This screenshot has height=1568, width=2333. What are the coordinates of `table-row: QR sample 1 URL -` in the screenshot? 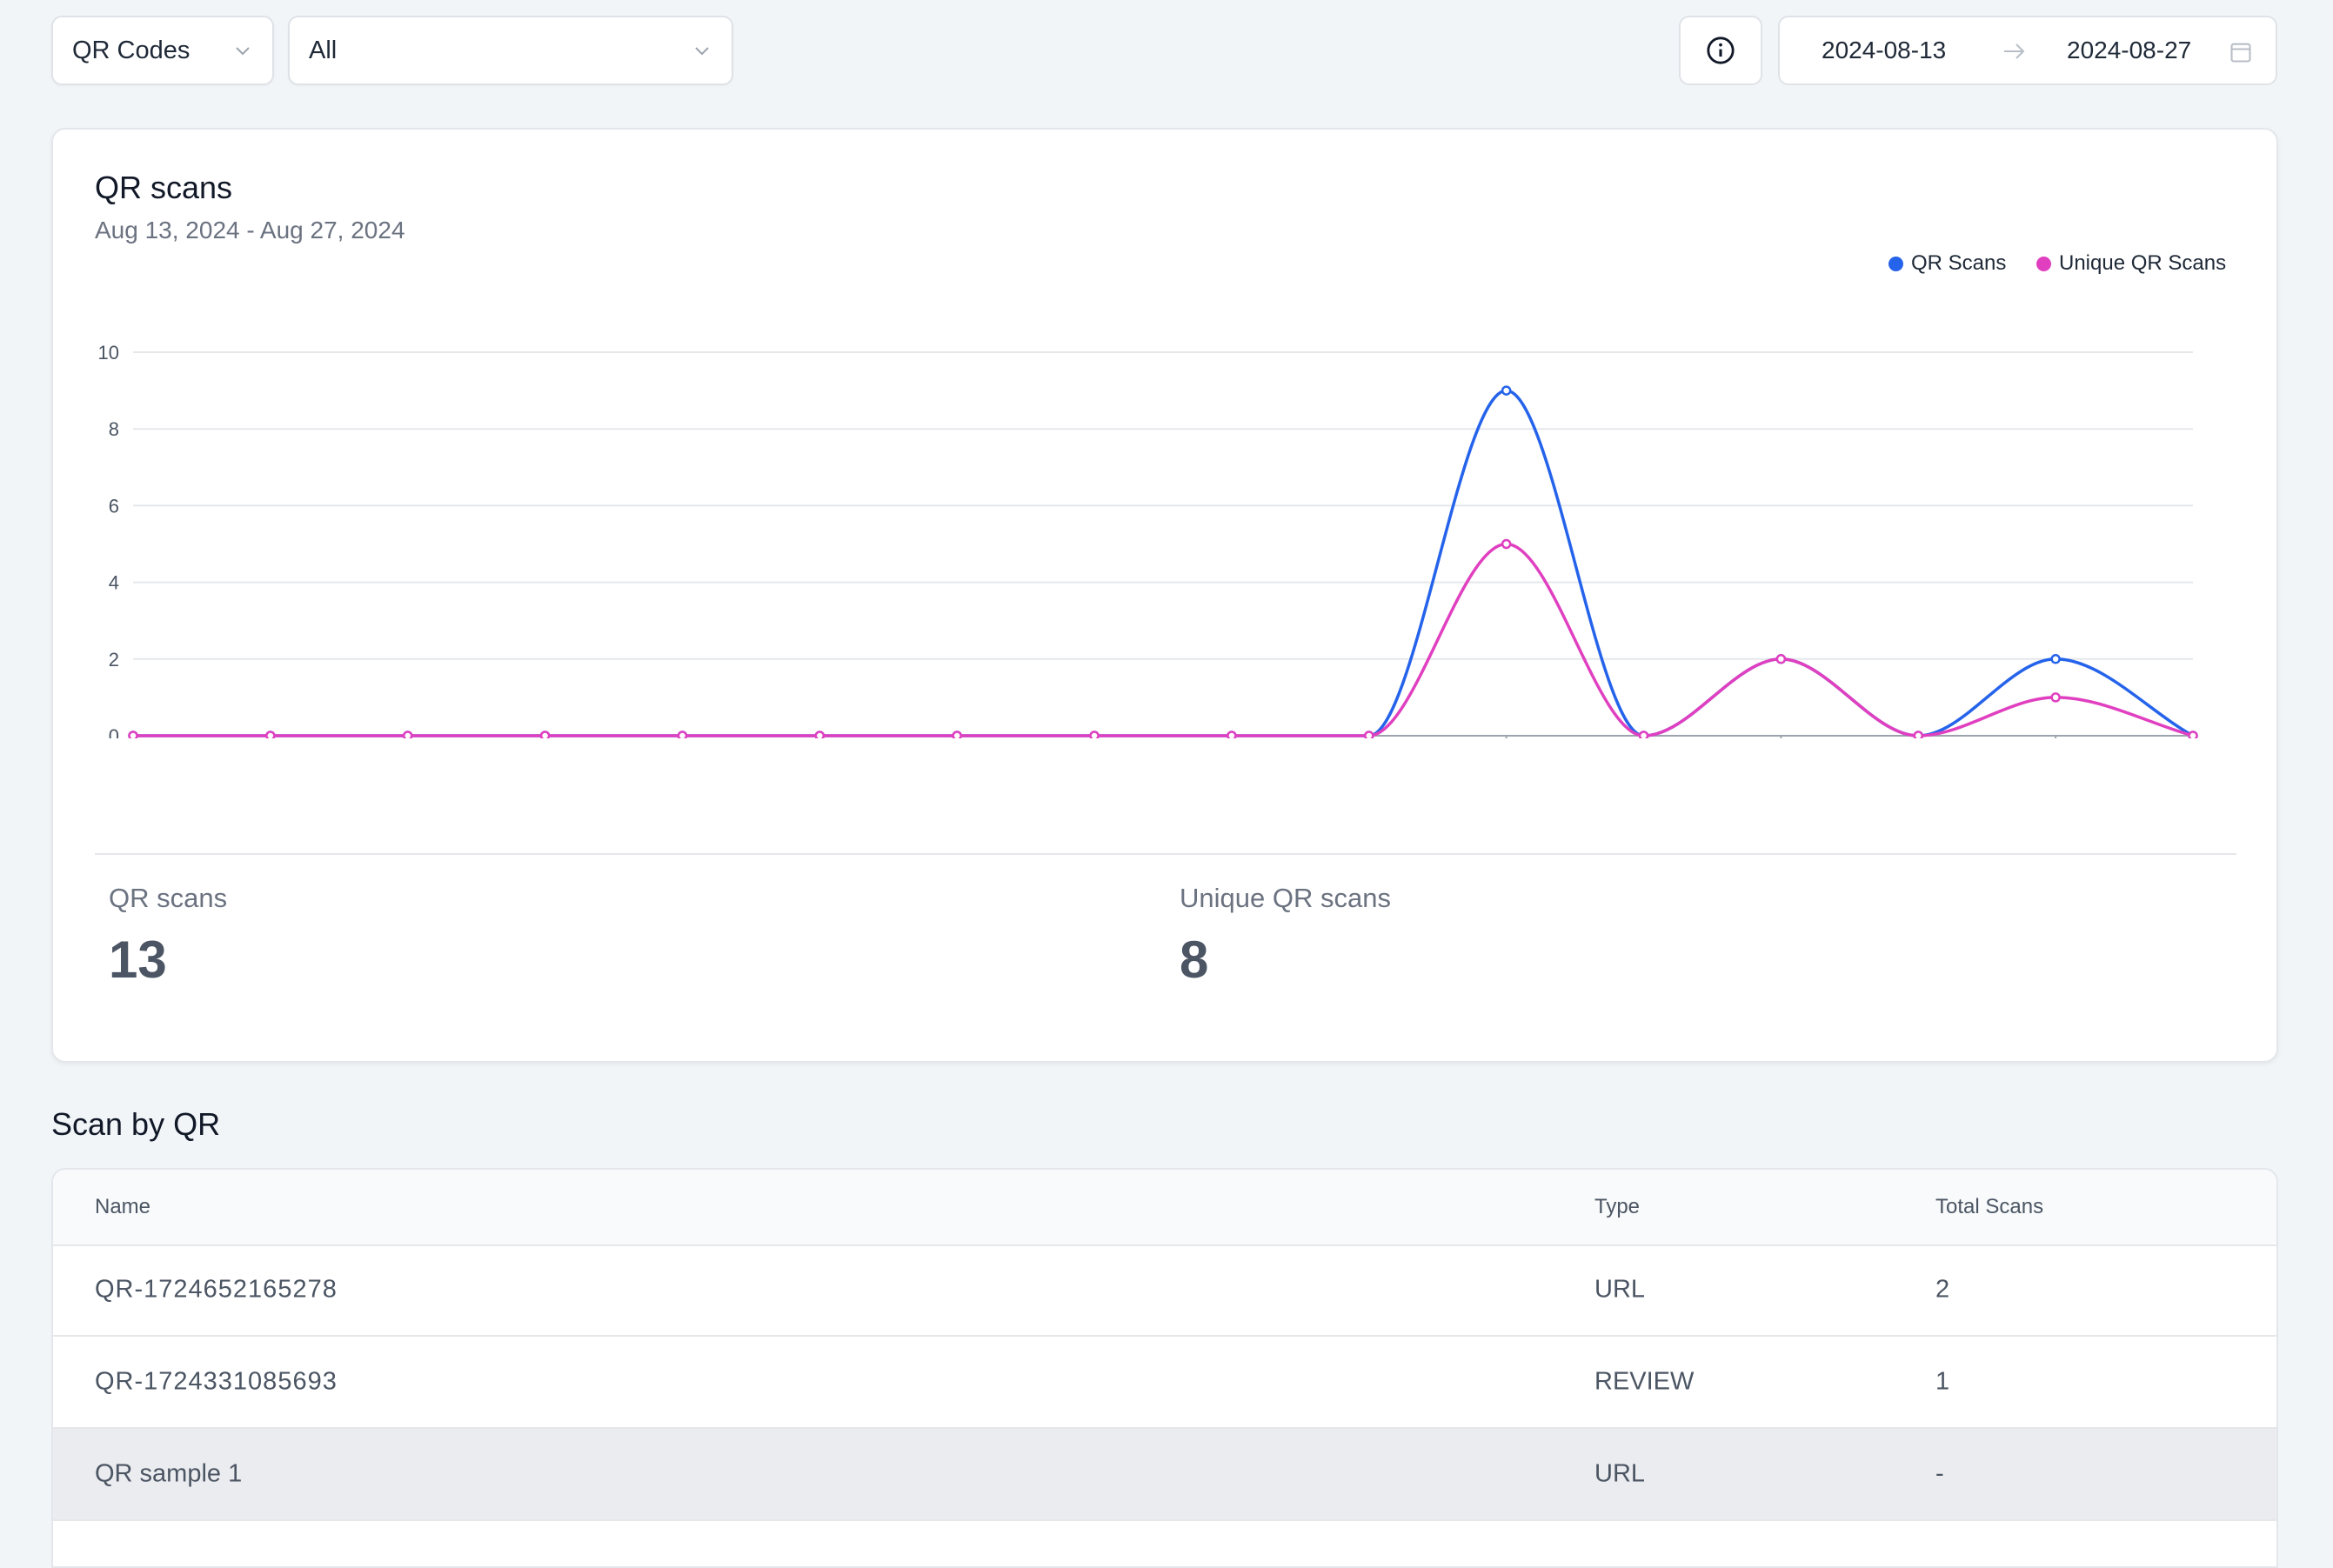 It's located at (1164, 1475).